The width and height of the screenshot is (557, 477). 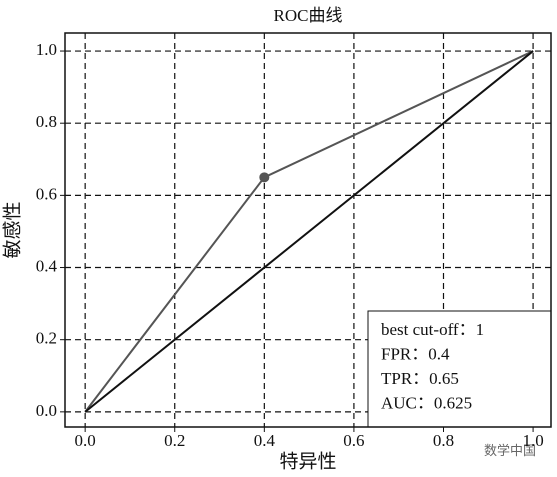 What do you see at coordinates (415, 353) in the screenshot?
I see `annotation: FPR：0.4` at bounding box center [415, 353].